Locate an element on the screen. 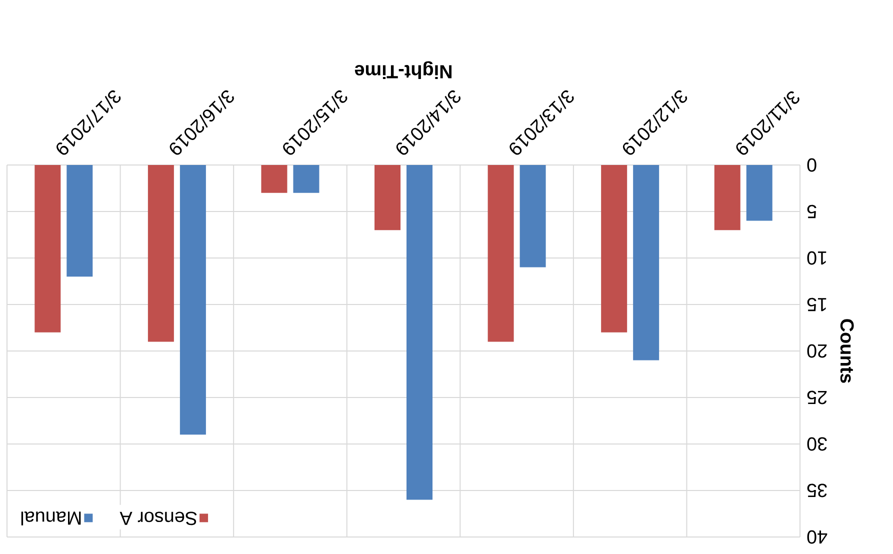 The image size is (893, 554). y-tick-label: 35 is located at coordinates (817, 491).